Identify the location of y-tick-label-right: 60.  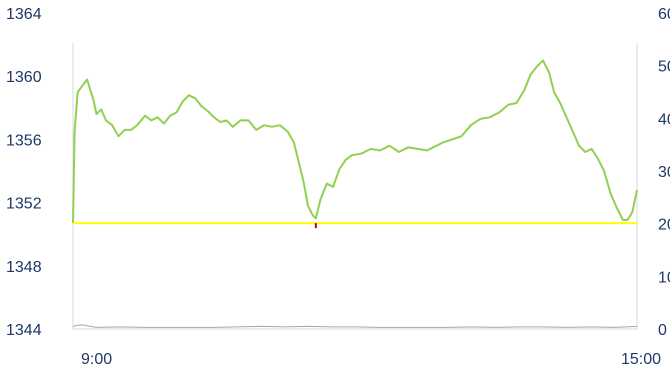
(664, 14).